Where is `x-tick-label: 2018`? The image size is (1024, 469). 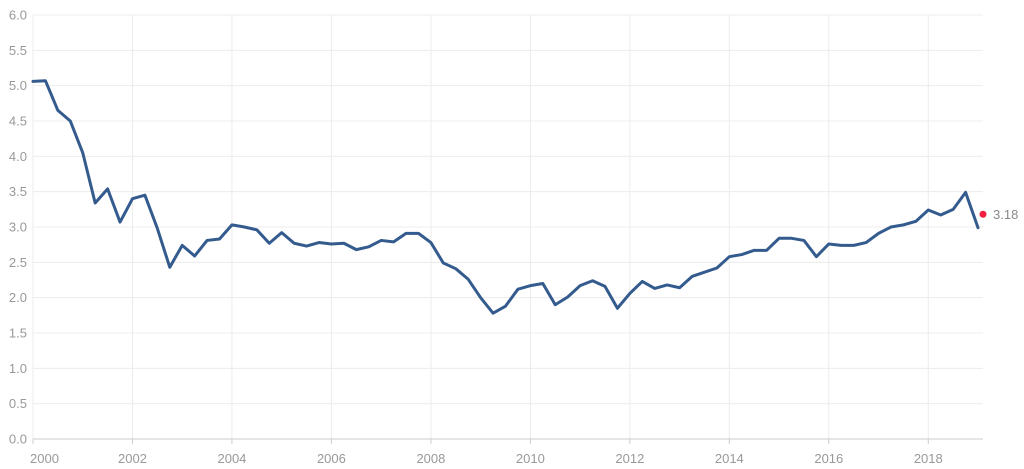
x-tick-label: 2018 is located at coordinates (928, 458).